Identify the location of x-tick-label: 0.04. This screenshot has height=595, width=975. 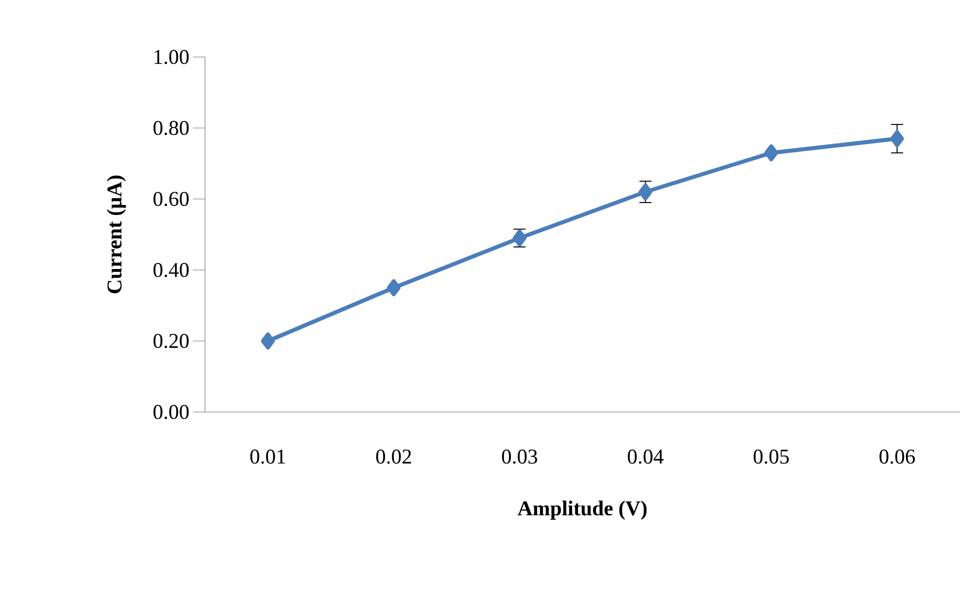
(646, 457).